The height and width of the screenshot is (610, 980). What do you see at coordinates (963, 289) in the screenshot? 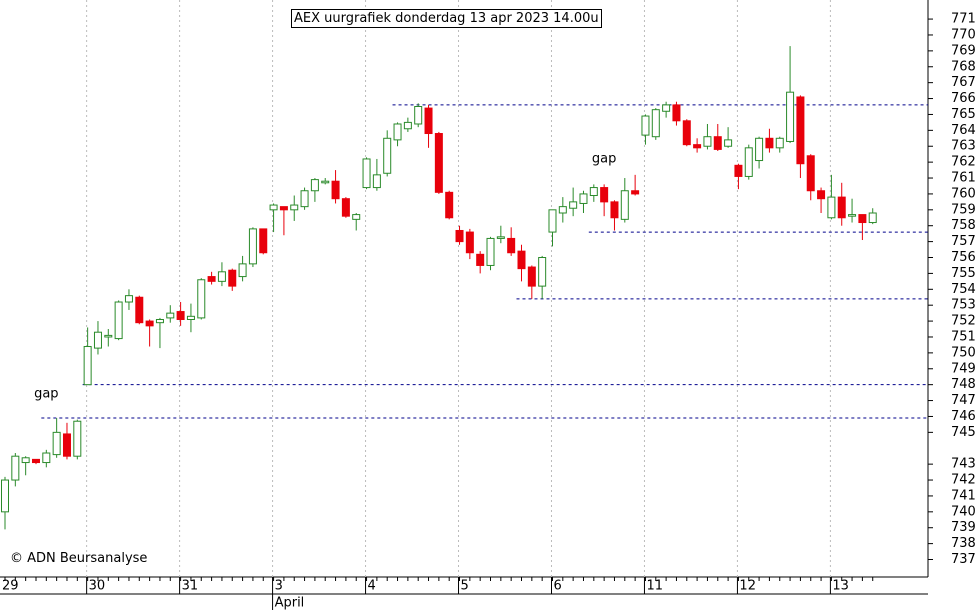
I see `y-tick-label: 754` at bounding box center [963, 289].